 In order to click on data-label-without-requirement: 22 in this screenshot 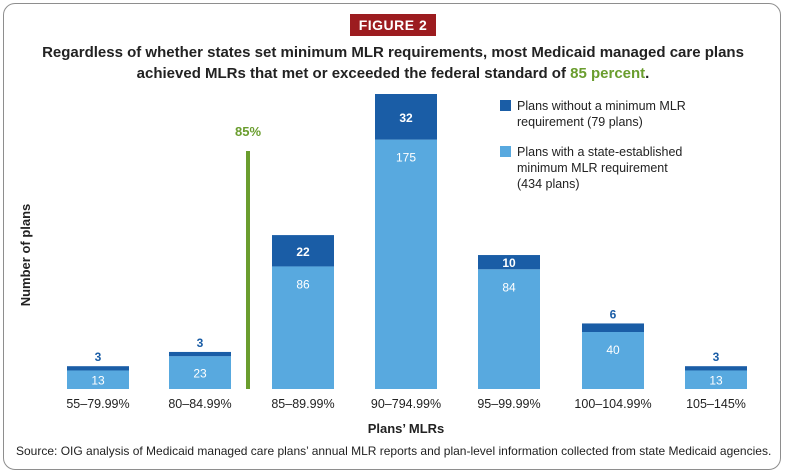, I will do `click(303, 252)`.